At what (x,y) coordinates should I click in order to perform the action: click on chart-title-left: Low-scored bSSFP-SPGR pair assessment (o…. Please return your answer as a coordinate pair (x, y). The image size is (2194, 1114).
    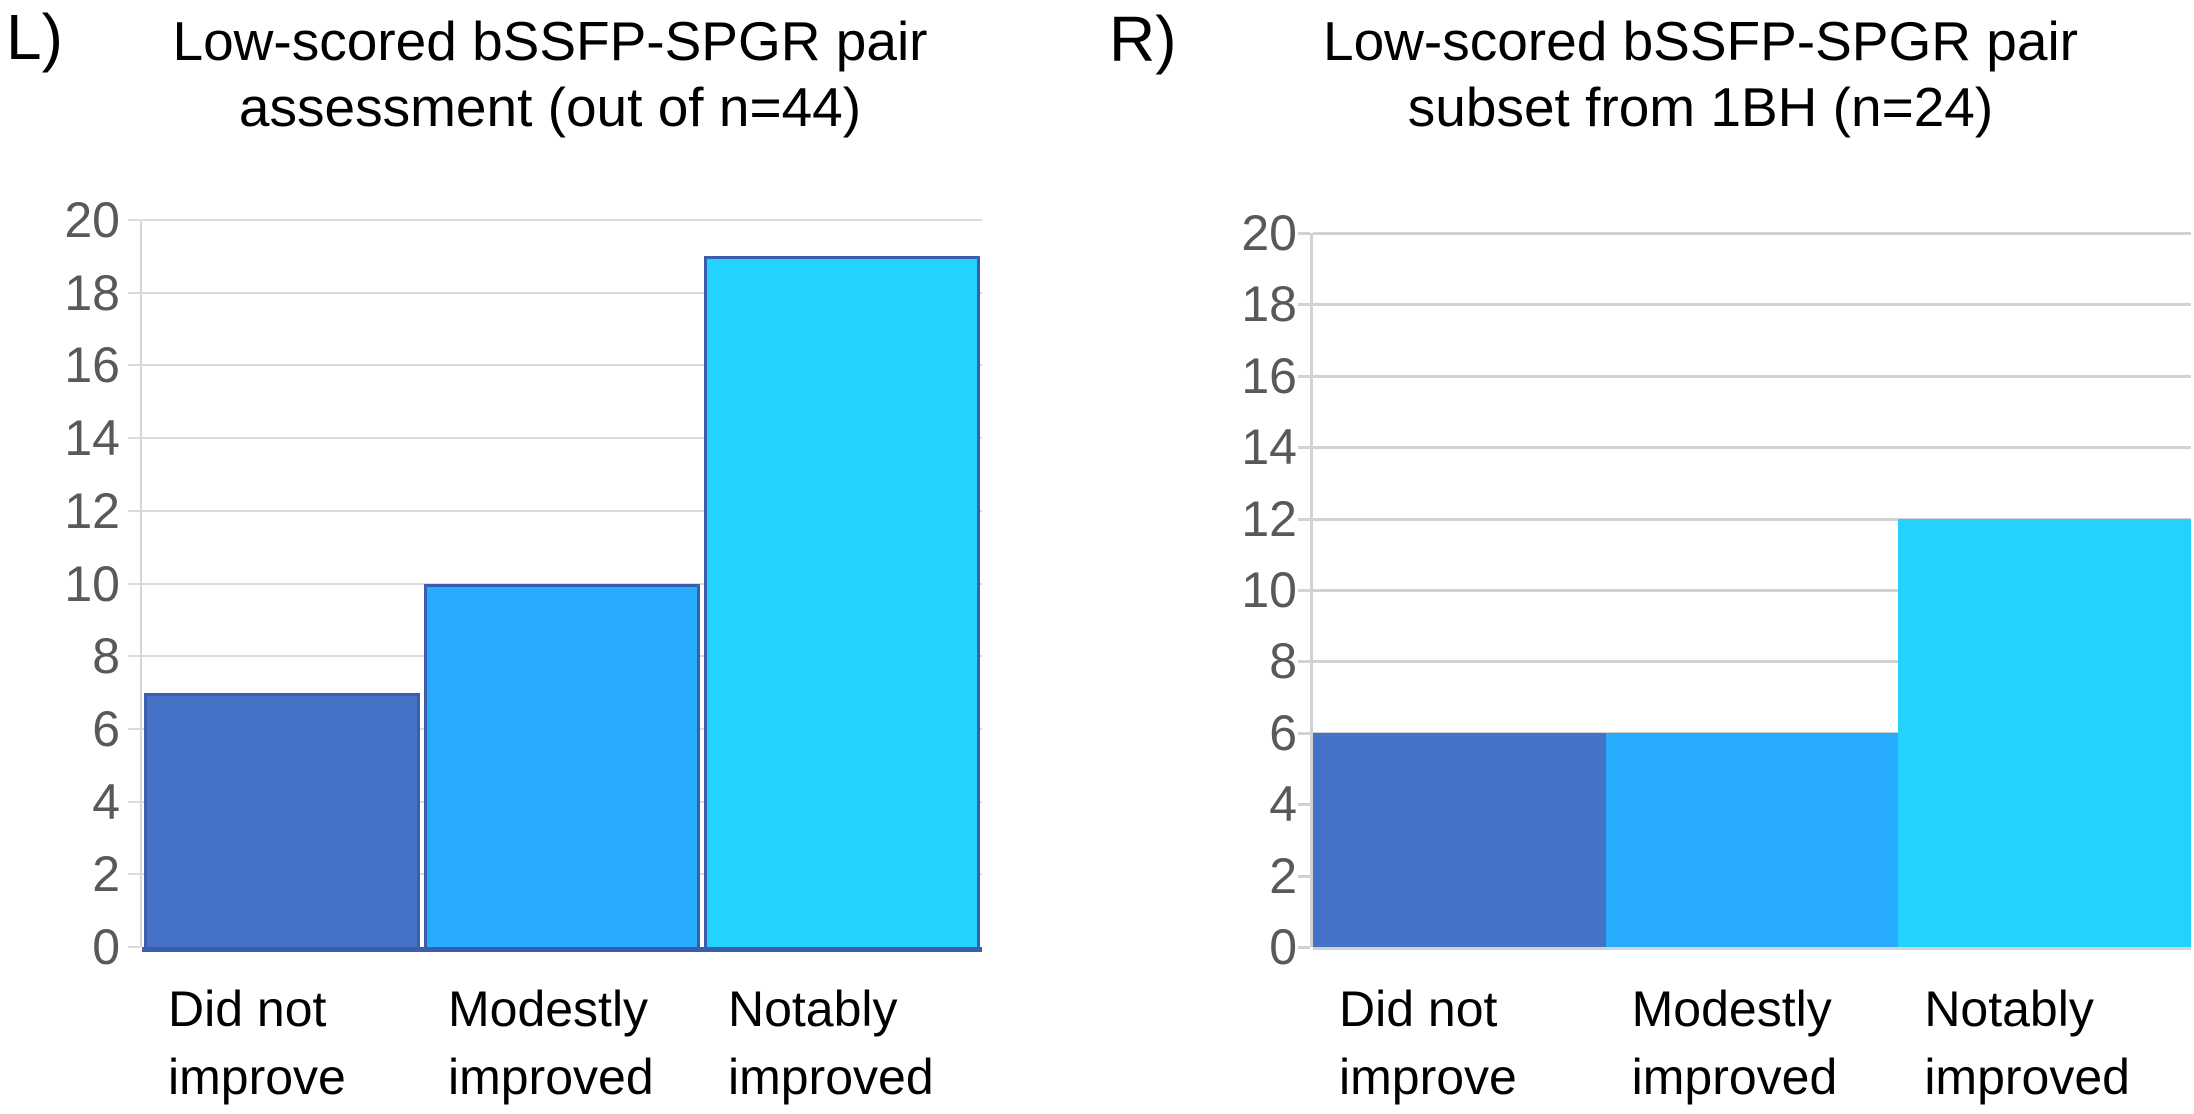
    Looking at the image, I should click on (550, 74).